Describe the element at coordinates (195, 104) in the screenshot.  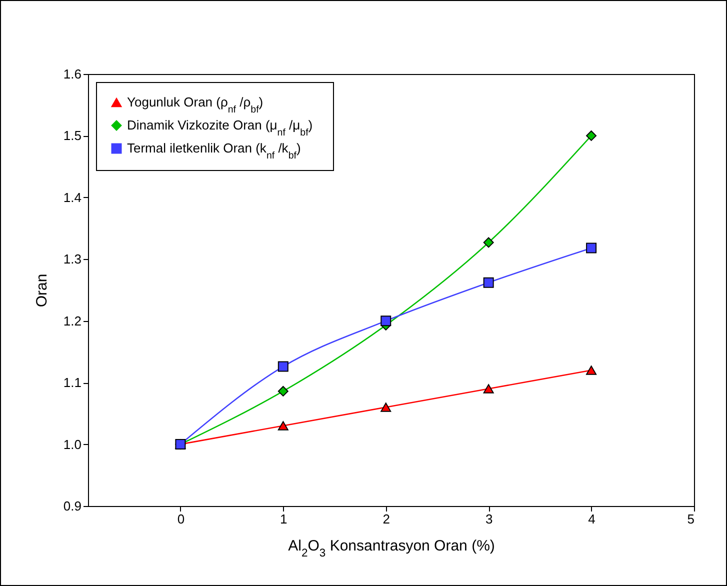
I see `legend-label: Yogunluk Oran (ρ$_{nf}$ /ρ$_{bf}$)` at that location.